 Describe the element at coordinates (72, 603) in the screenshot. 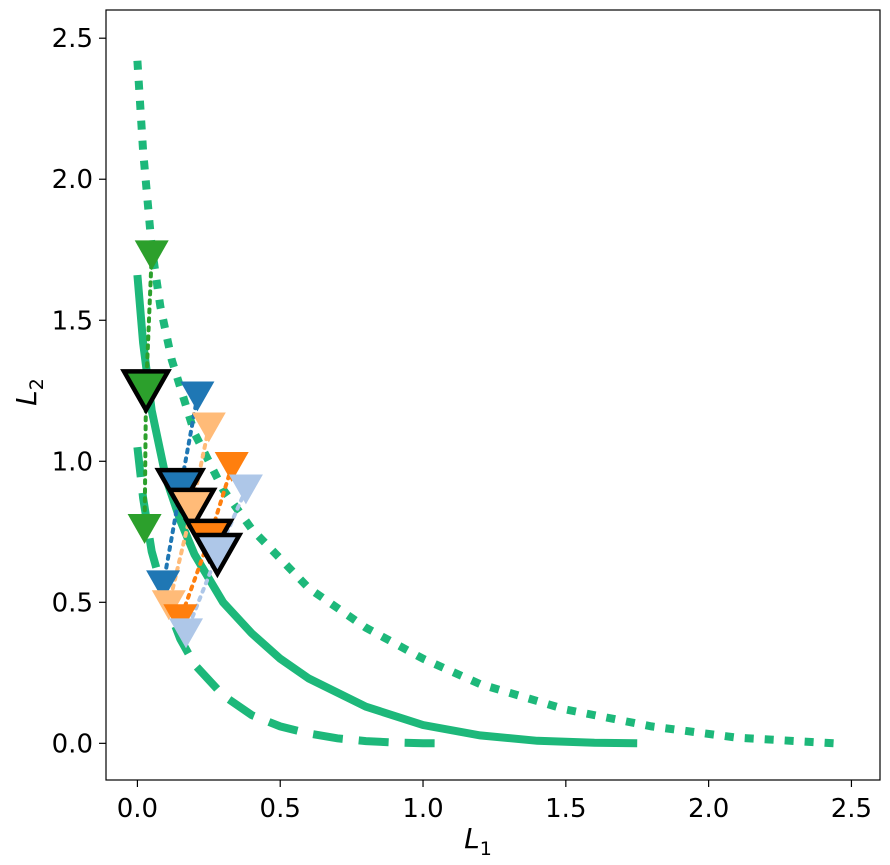

I see `y-tick-label: 0.5` at that location.